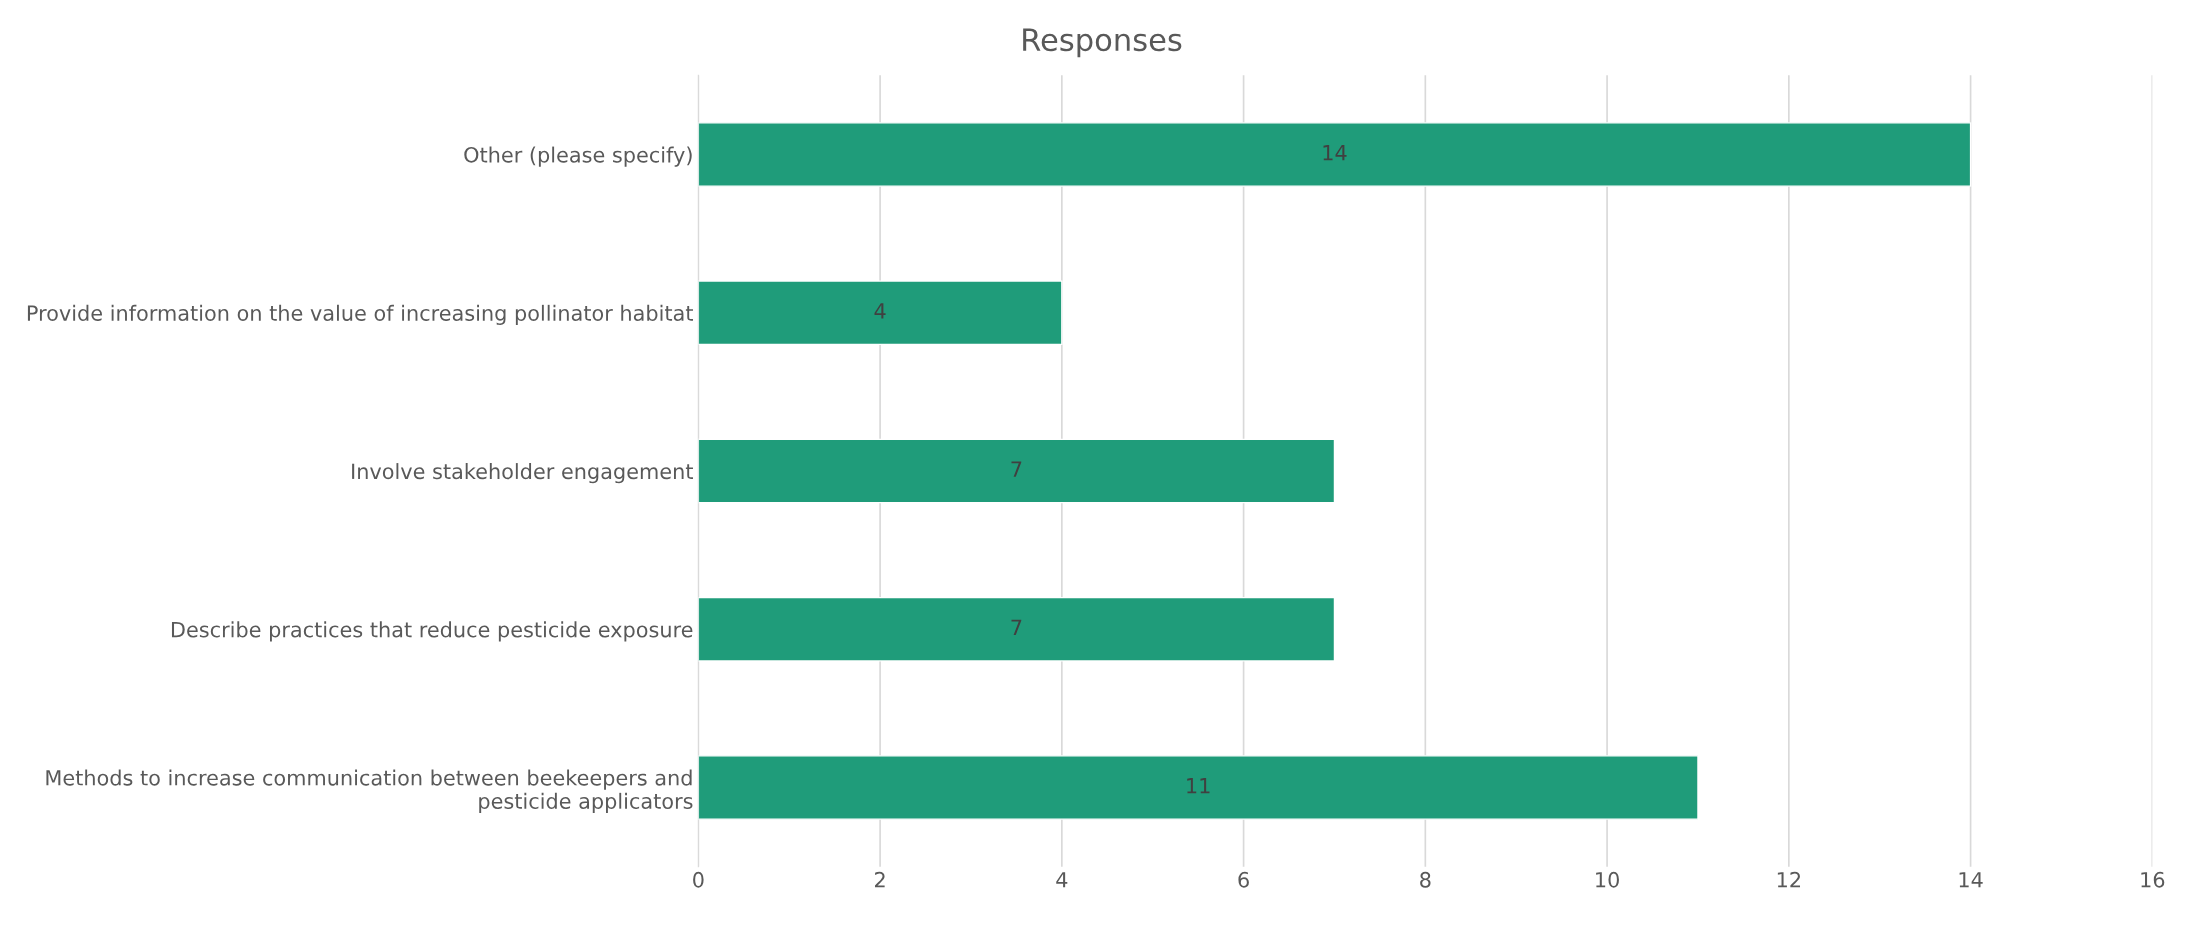 The image size is (2203, 942). I want to click on x-tick-label: 10, so click(1607, 879).